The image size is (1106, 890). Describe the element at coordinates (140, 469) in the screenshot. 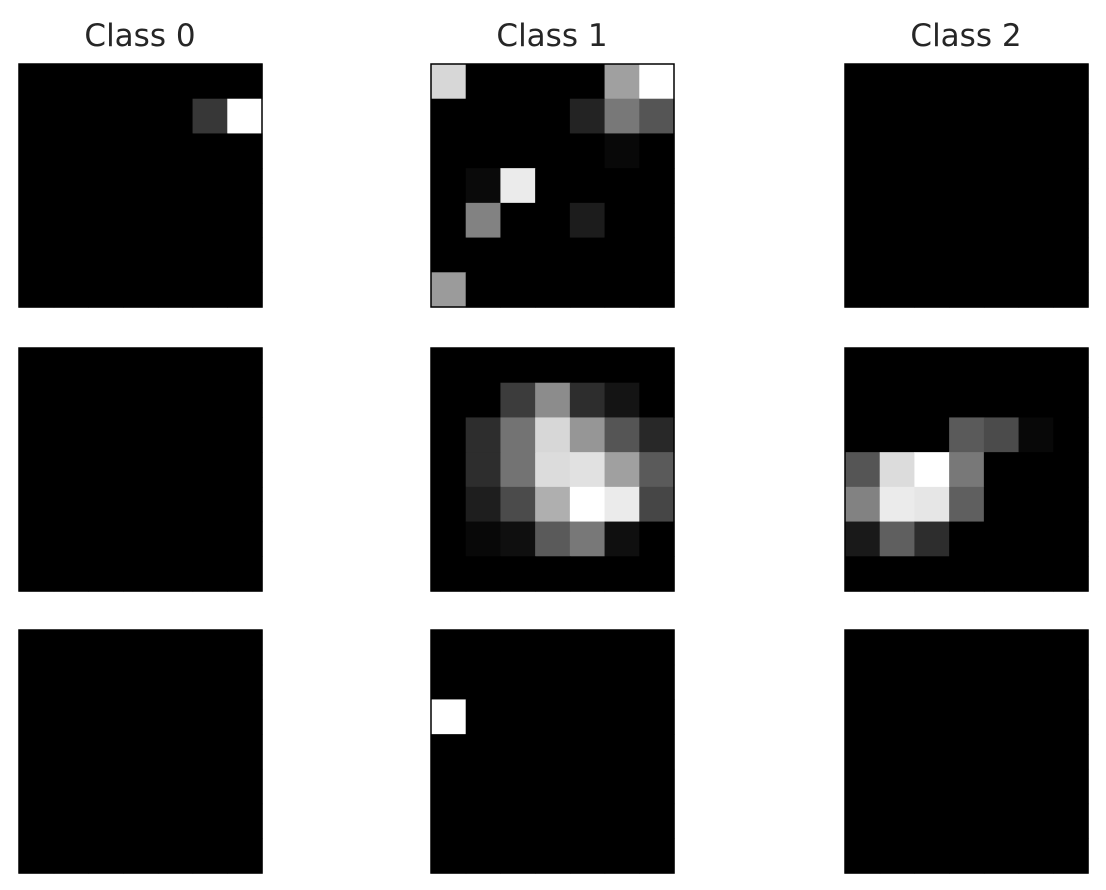

I see `heatmap-panel-r1-c0` at that location.